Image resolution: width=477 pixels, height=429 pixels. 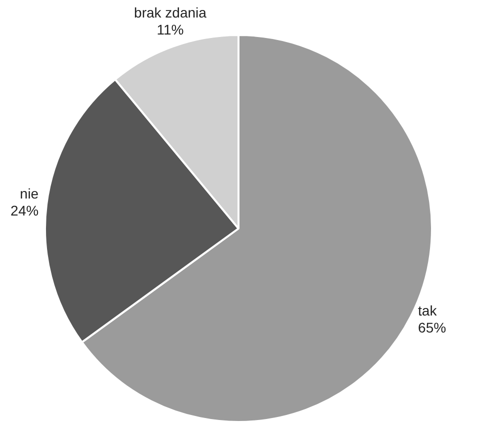 What do you see at coordinates (170, 12) in the screenshot?
I see `slice-label: brak zdania` at bounding box center [170, 12].